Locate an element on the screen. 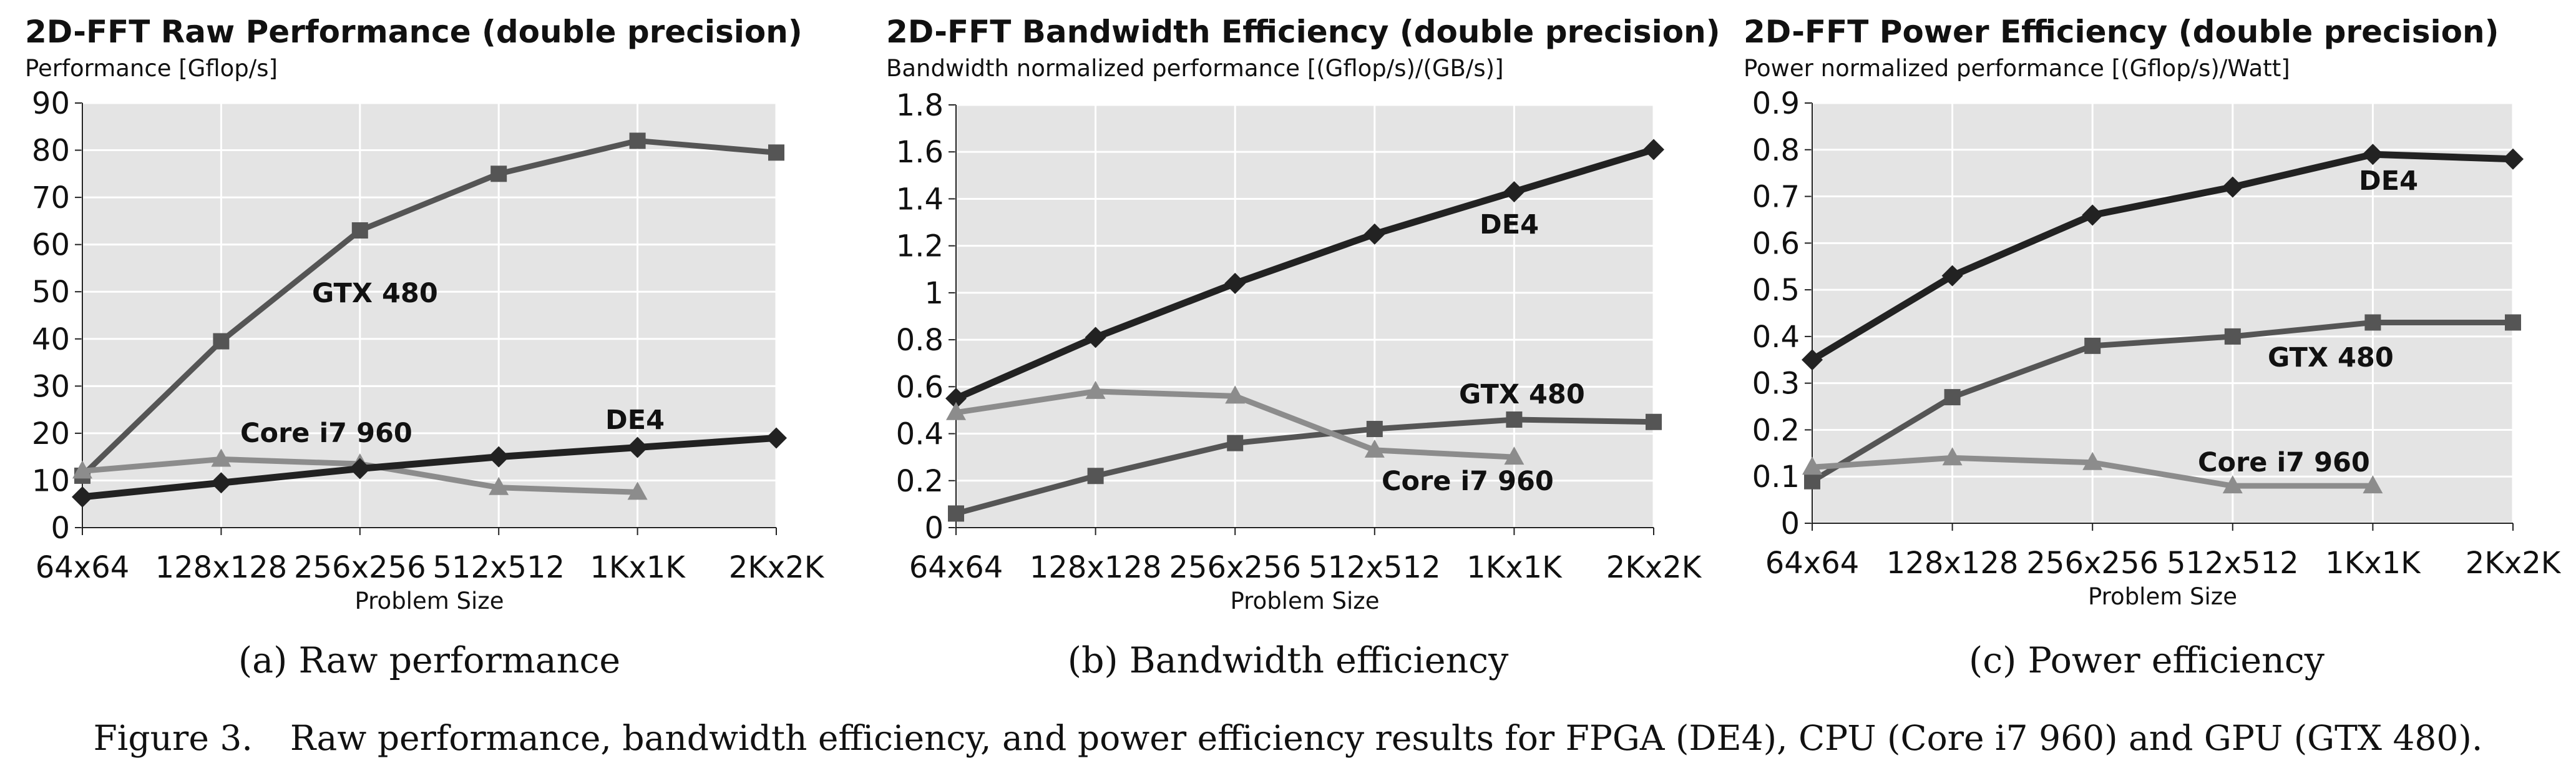 The height and width of the screenshot is (778, 2576). series-label-core-i7-960: Core i7 960 is located at coordinates (326, 433).